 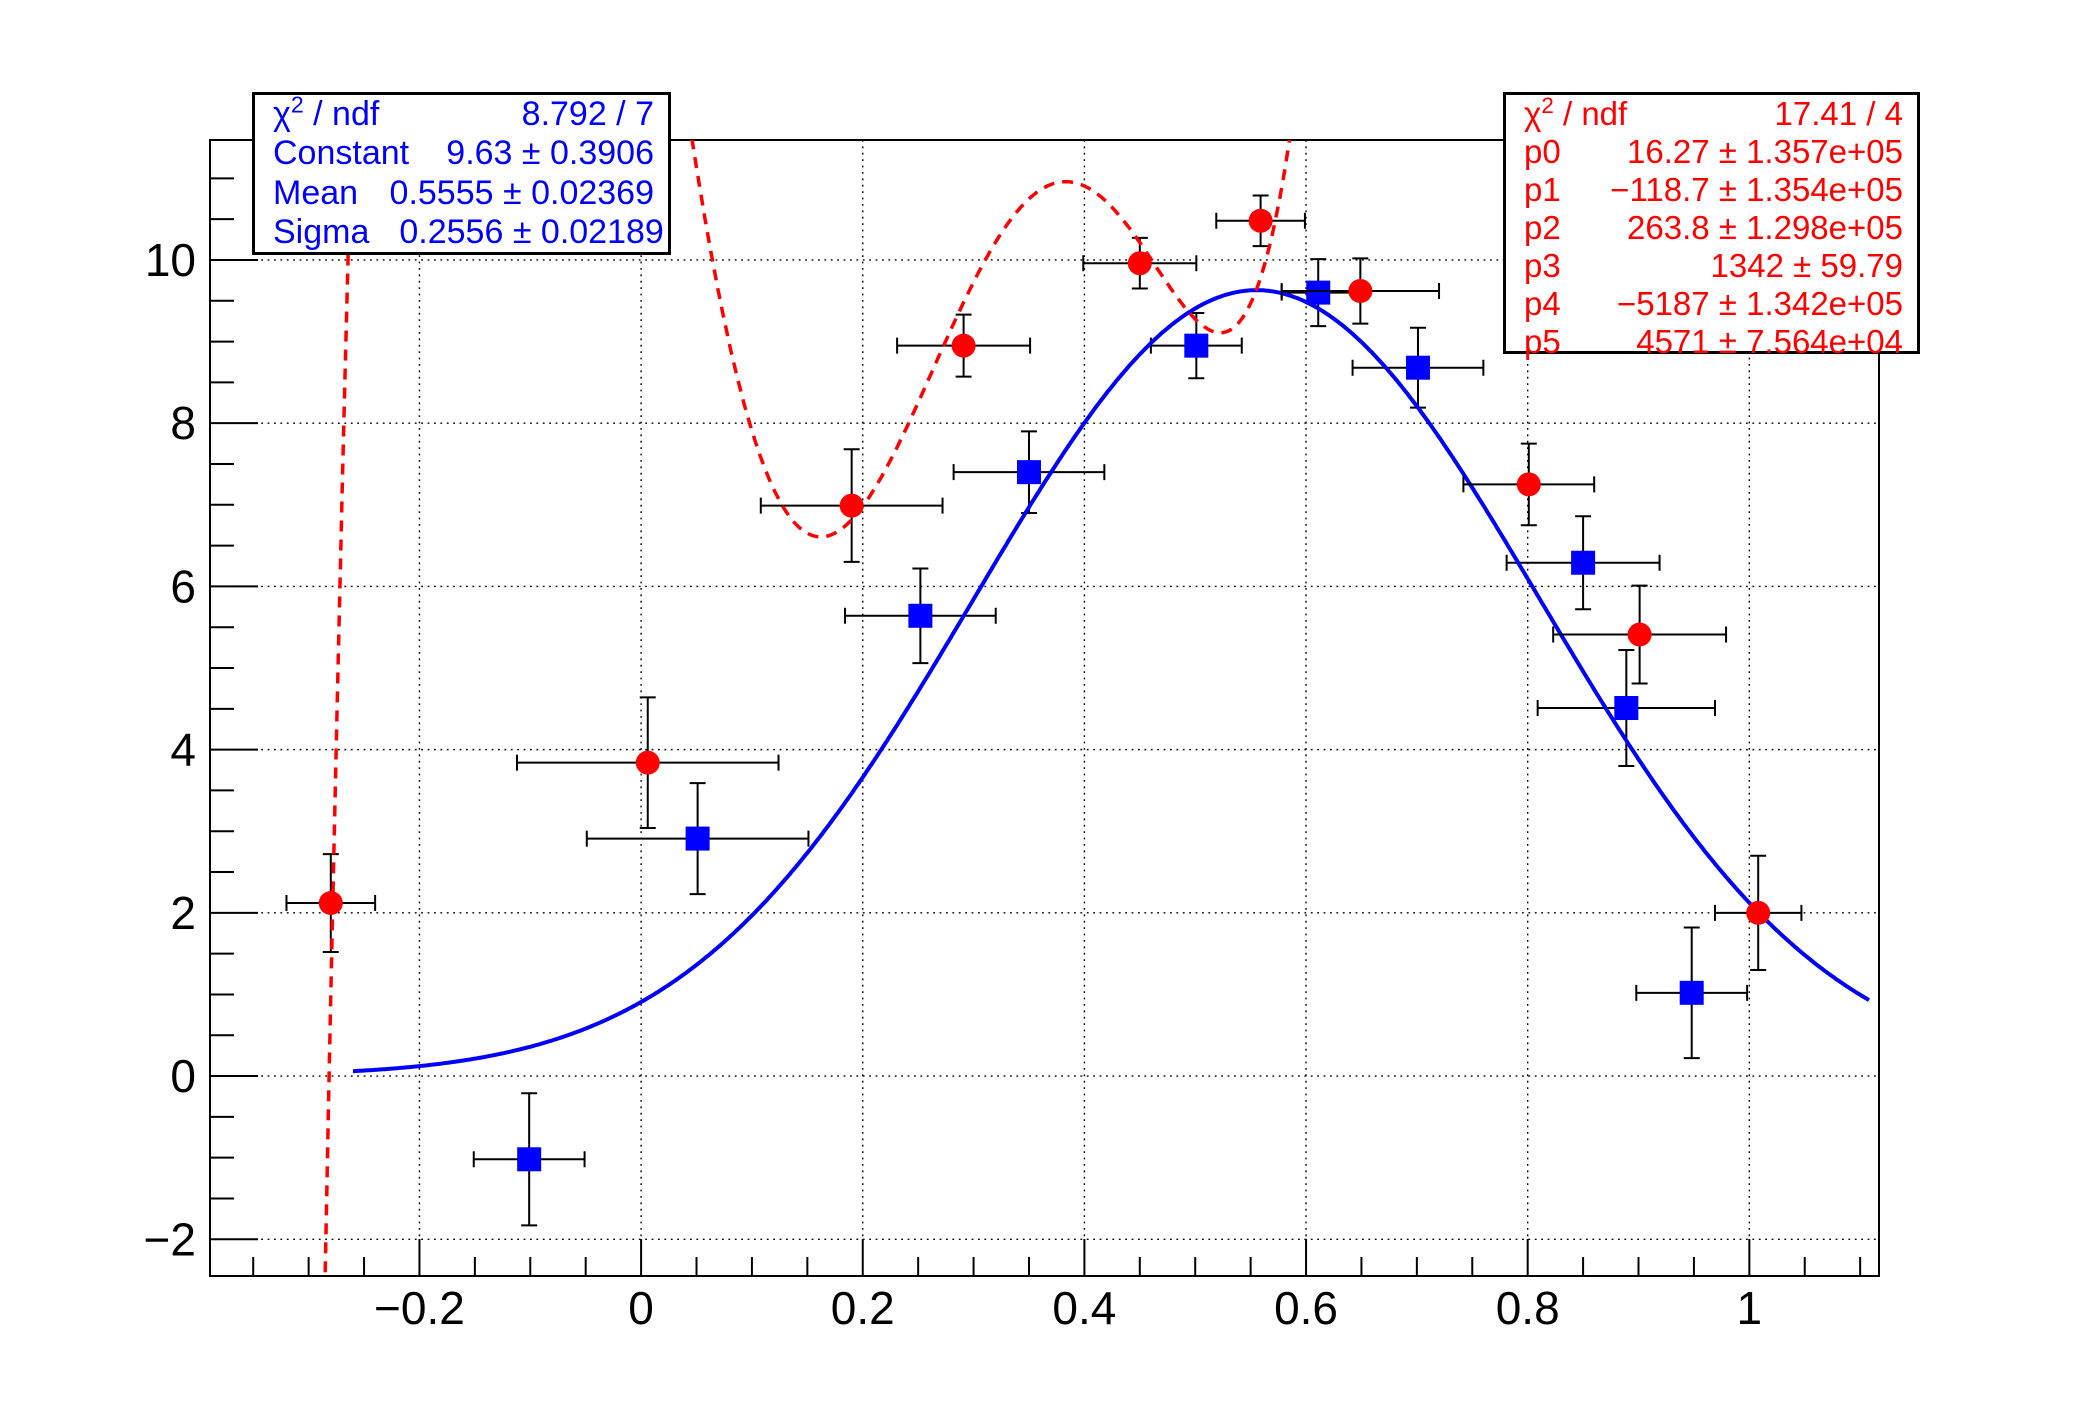 I want to click on stat-label: Constant, so click(x=341, y=153).